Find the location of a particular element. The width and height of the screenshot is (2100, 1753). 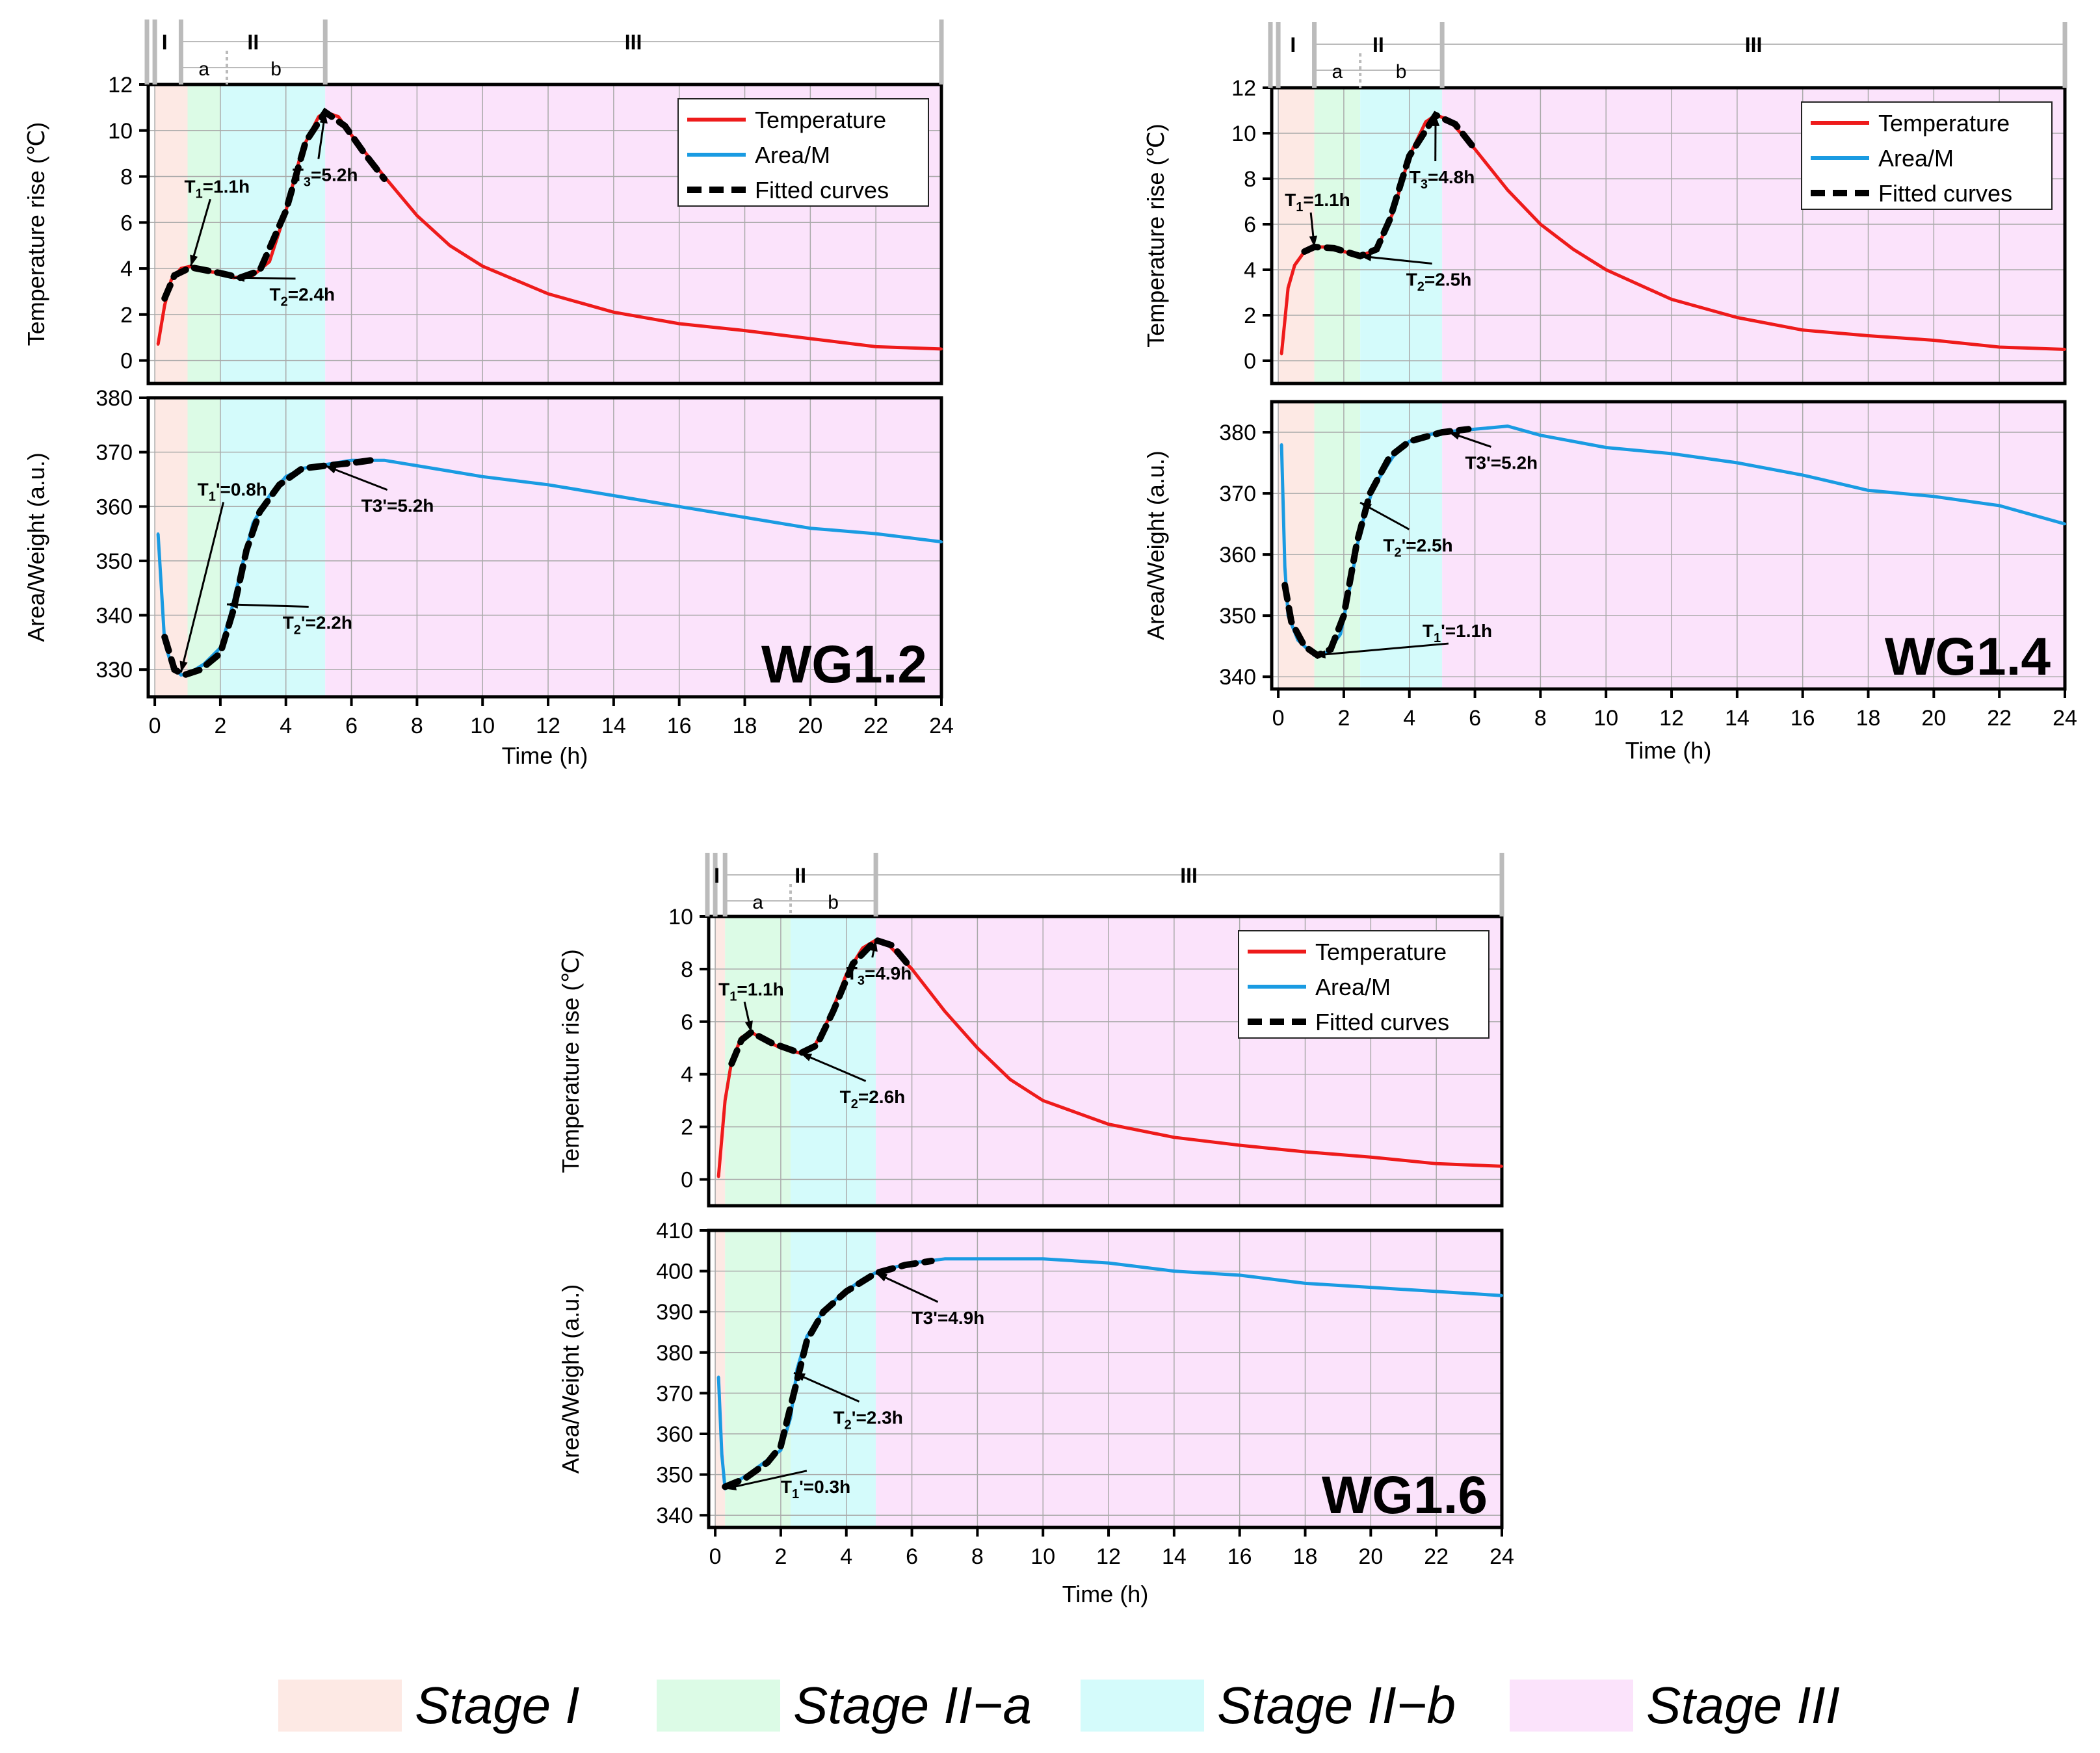

x-tick-label: 0 is located at coordinates (1278, 719).